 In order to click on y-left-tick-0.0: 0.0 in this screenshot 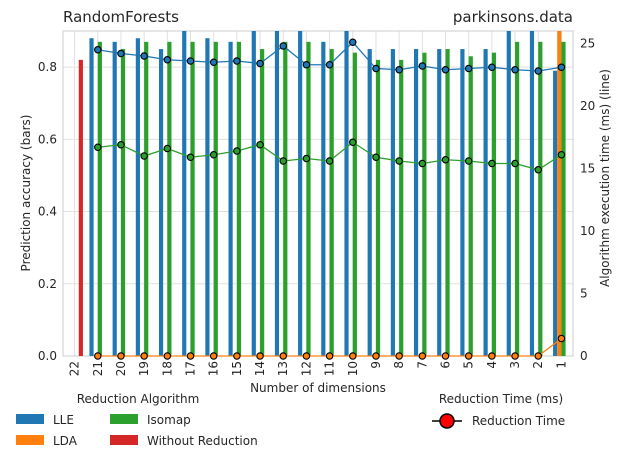, I will do `click(47, 356)`.